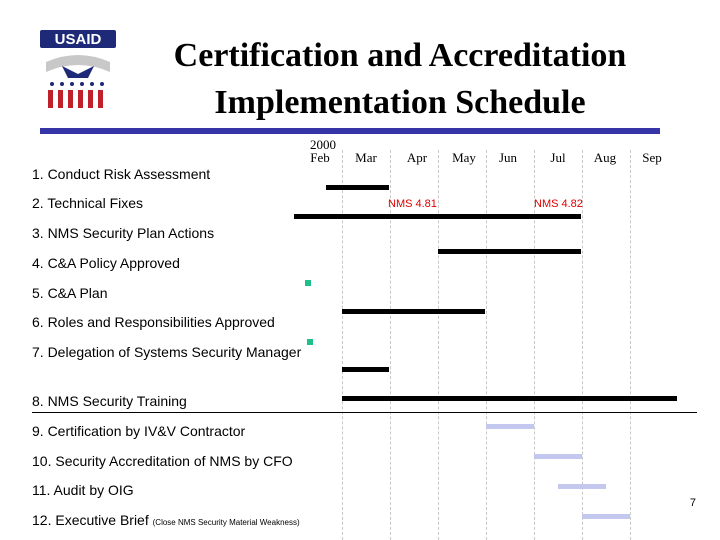  I want to click on task-label: 1. Conduct Risk Assessment, so click(121, 174).